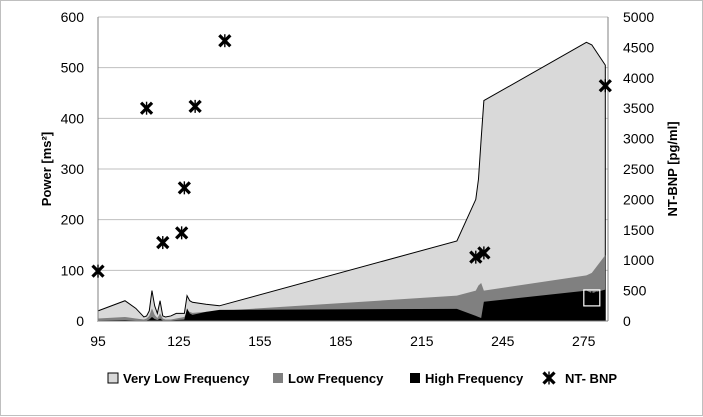 The image size is (703, 417). I want to click on legend-item: NT- BNP, so click(579, 378).